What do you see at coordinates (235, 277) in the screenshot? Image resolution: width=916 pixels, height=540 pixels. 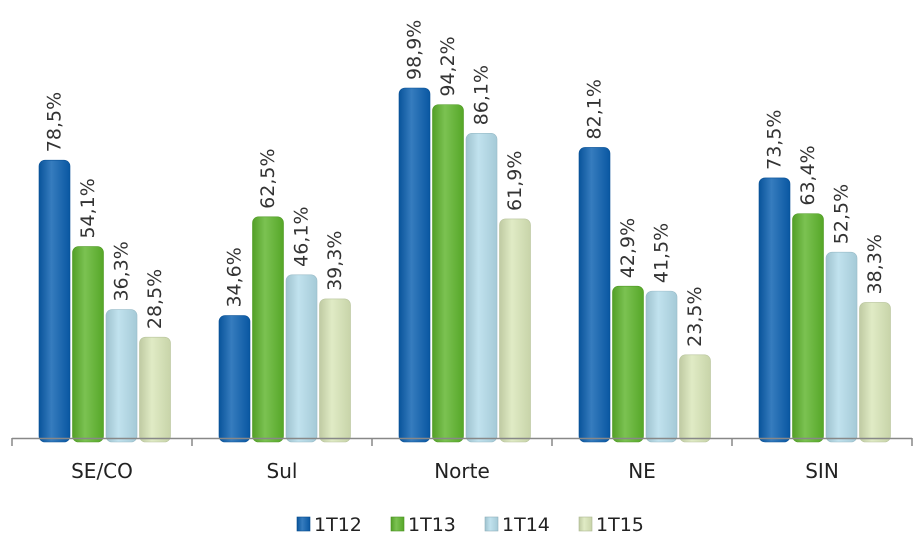 I see `data-label: 34,6%` at bounding box center [235, 277].